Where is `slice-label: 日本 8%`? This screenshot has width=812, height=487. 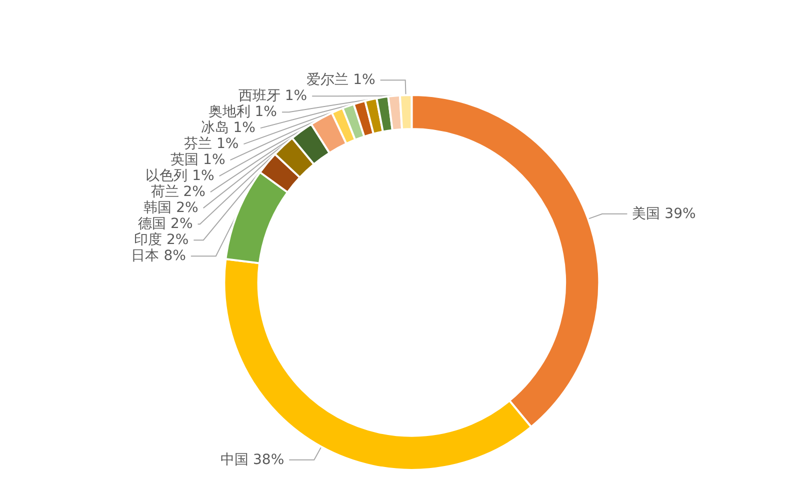 slice-label: 日本 8% is located at coordinates (158, 256).